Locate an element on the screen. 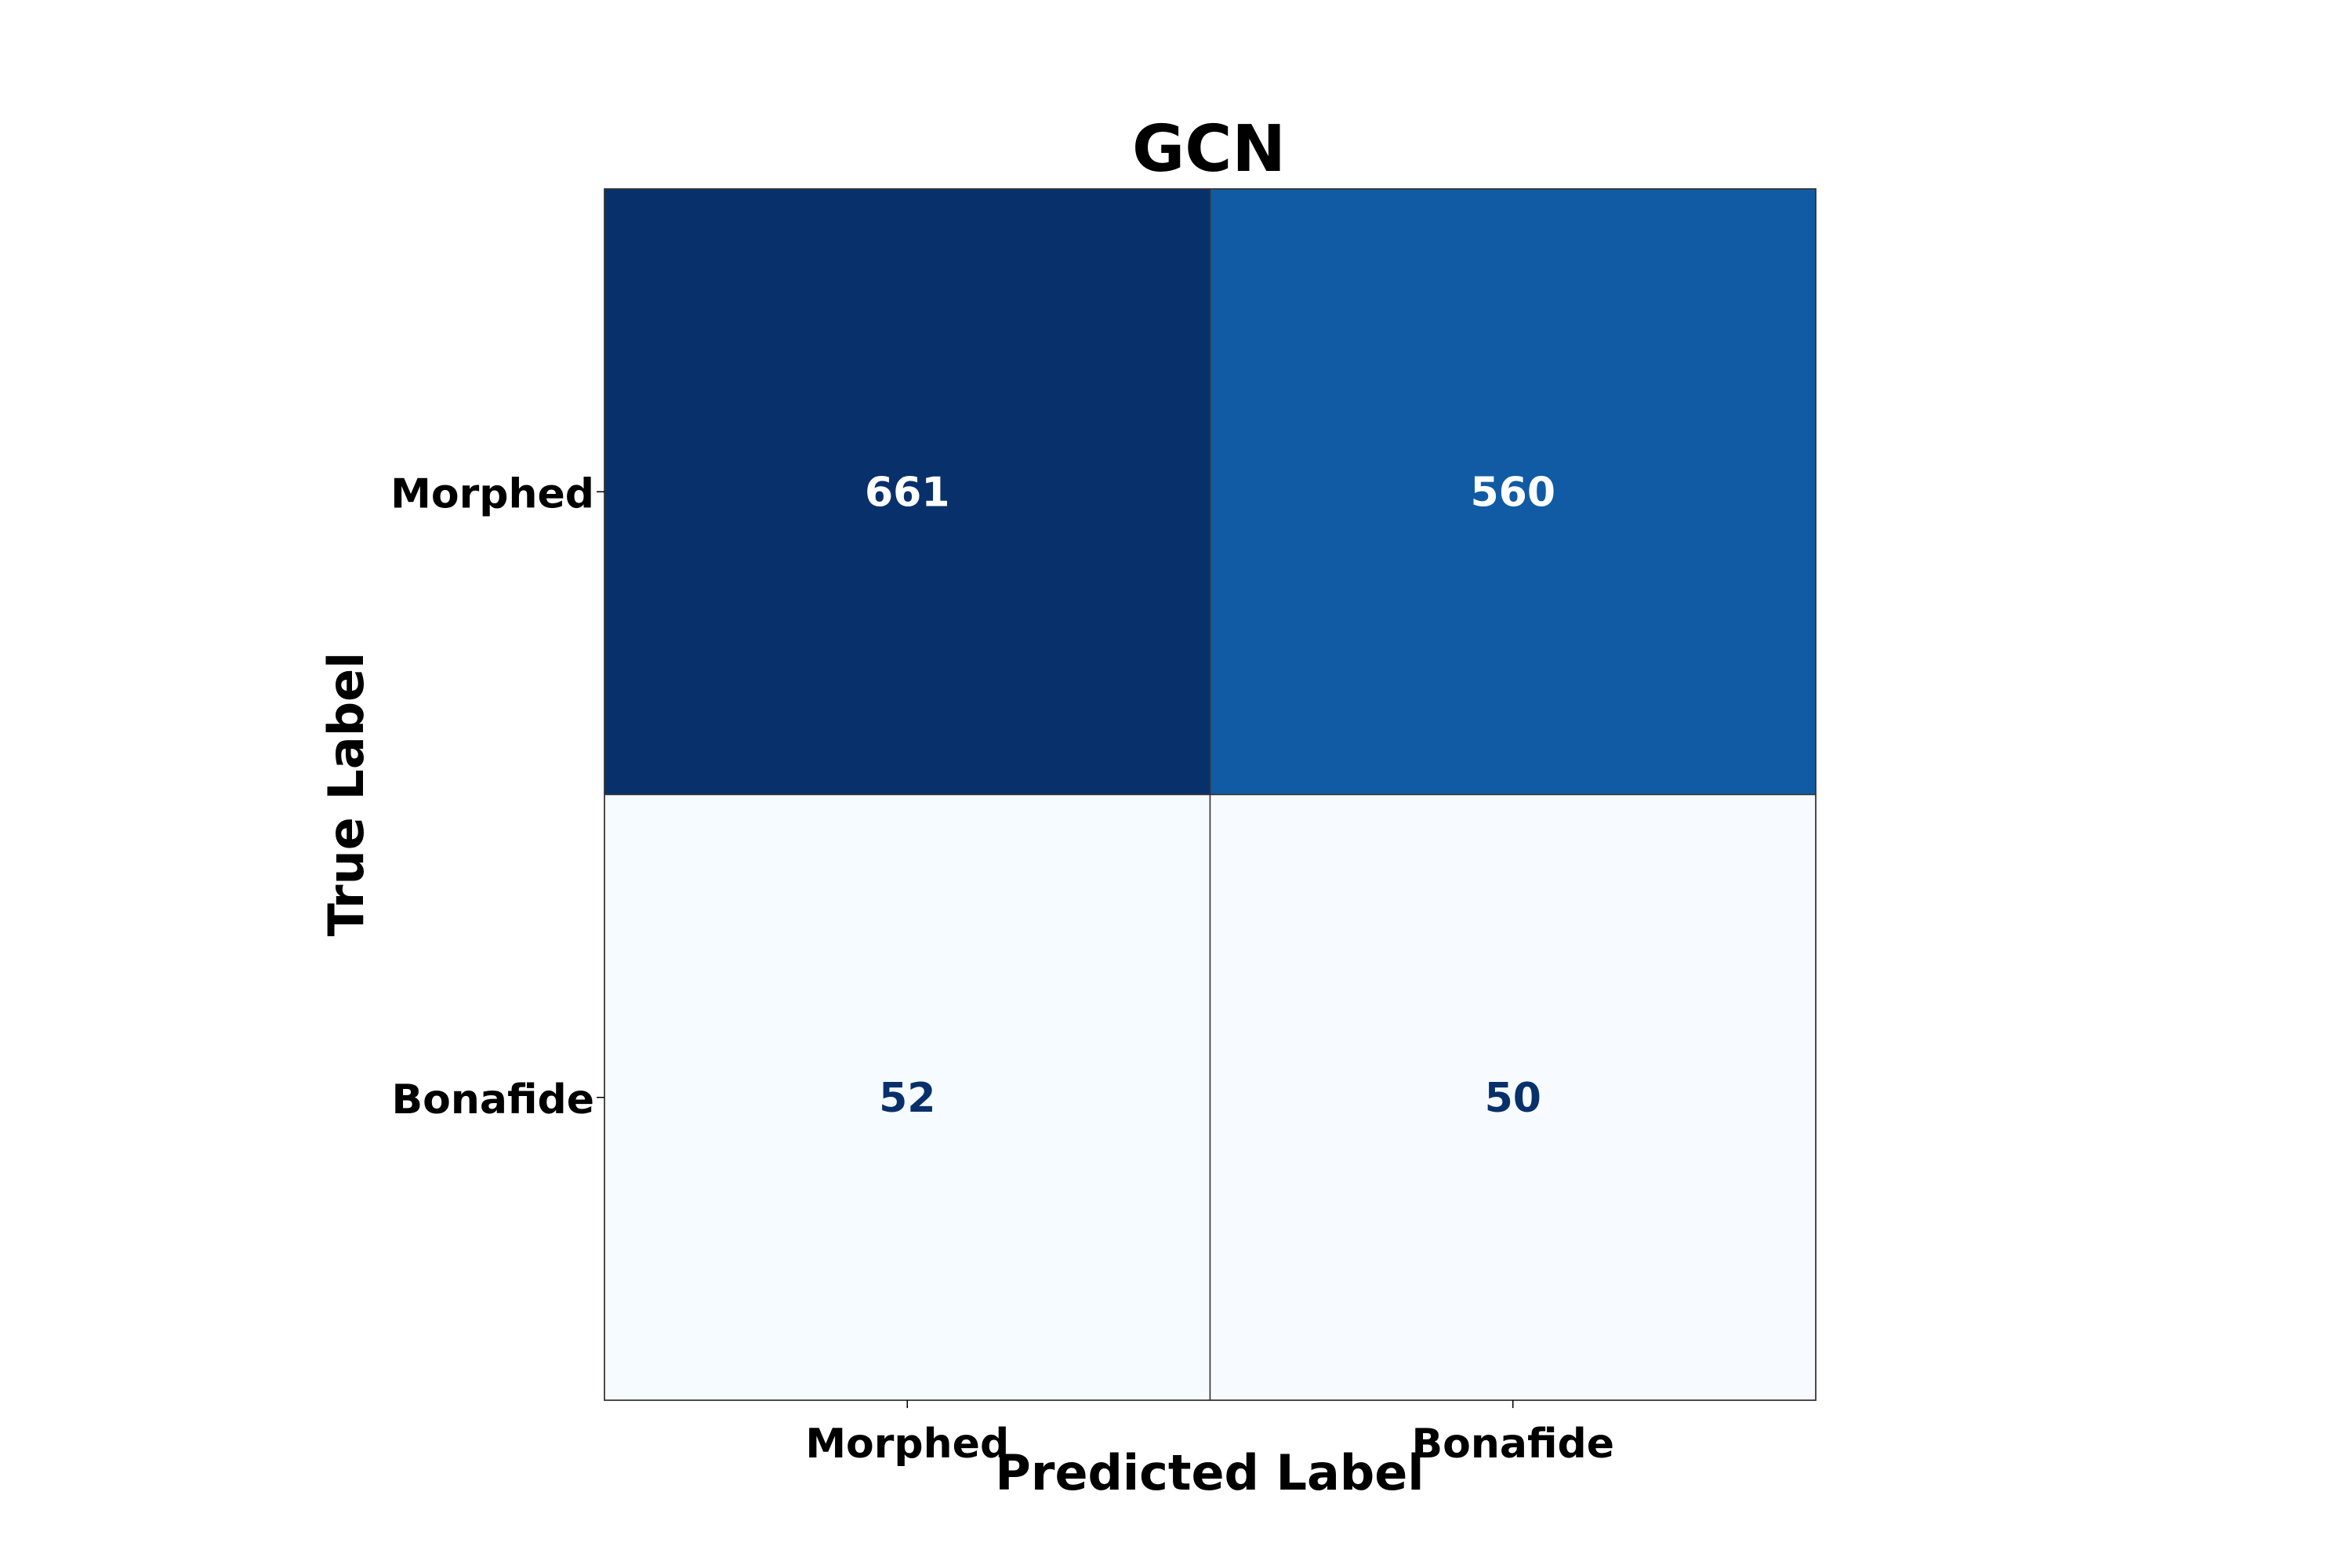 The width and height of the screenshot is (2352, 1568). chart-title: GCN is located at coordinates (1209, 149).